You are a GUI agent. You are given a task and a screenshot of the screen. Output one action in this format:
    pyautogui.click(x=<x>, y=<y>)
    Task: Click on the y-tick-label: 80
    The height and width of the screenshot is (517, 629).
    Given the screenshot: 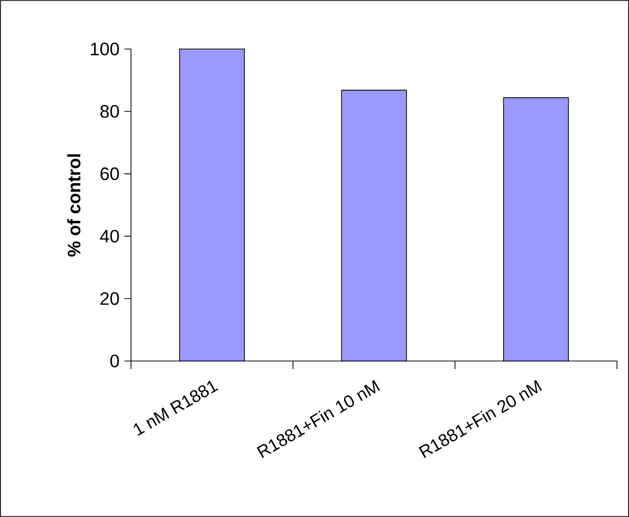 What is the action you would take?
    pyautogui.click(x=109, y=111)
    